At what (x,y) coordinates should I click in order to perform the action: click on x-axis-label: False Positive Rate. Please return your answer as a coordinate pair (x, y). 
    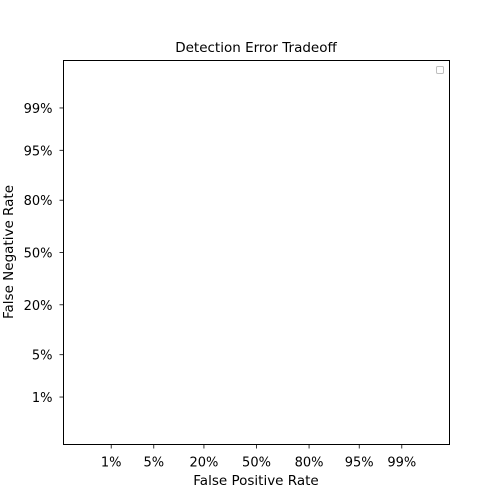
    Looking at the image, I should click on (255, 481).